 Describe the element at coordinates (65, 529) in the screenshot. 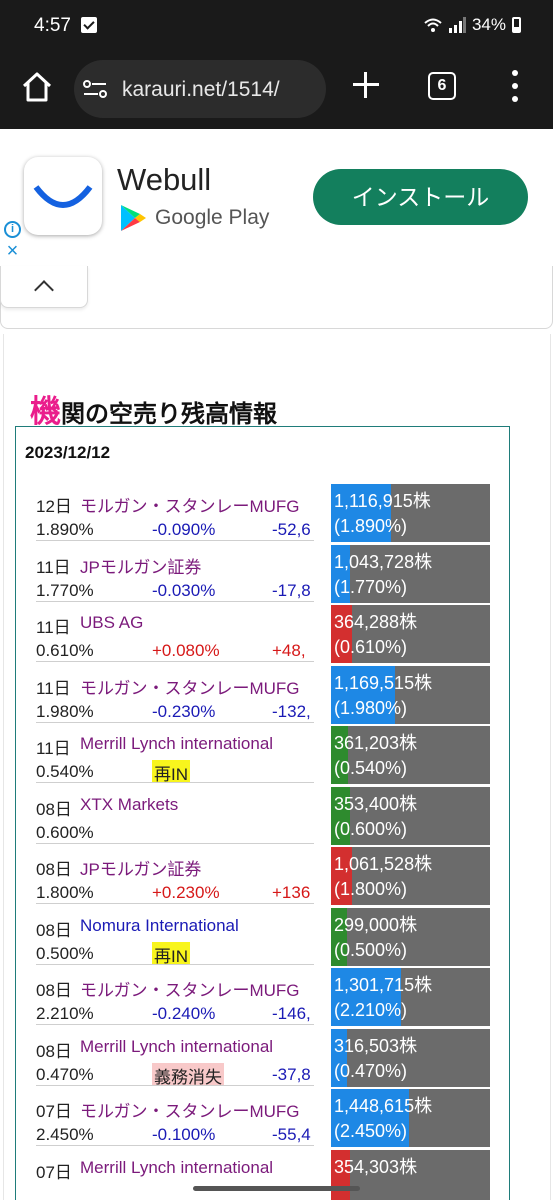

I see `row-ratio: 1.890%` at that location.